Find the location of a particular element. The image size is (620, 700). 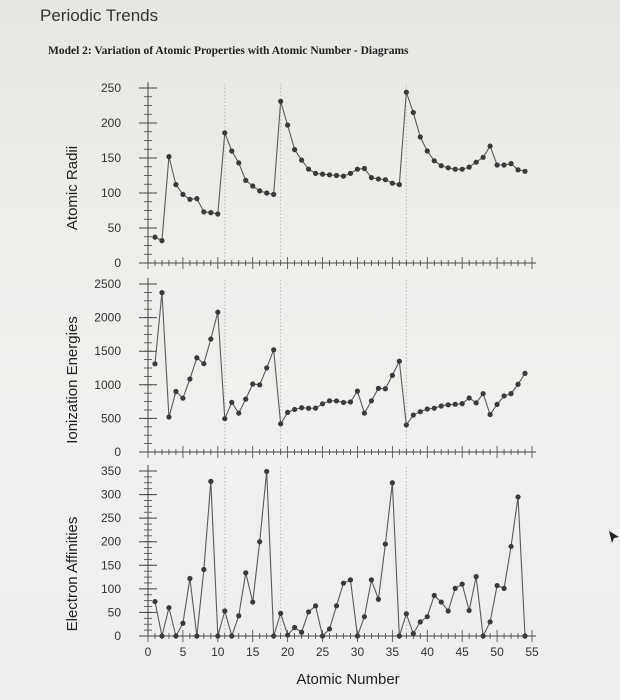

y-tick-label: 0 is located at coordinates (117, 636).